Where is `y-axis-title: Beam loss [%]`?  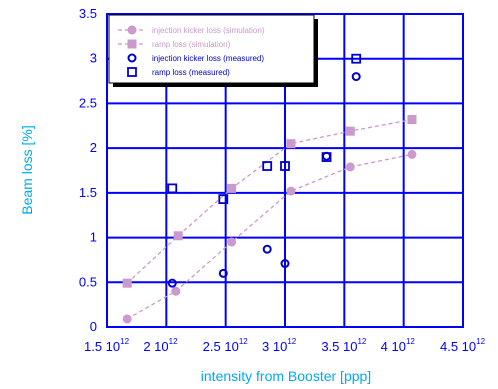
y-axis-title: Beam loss [%] is located at coordinates (27, 169).